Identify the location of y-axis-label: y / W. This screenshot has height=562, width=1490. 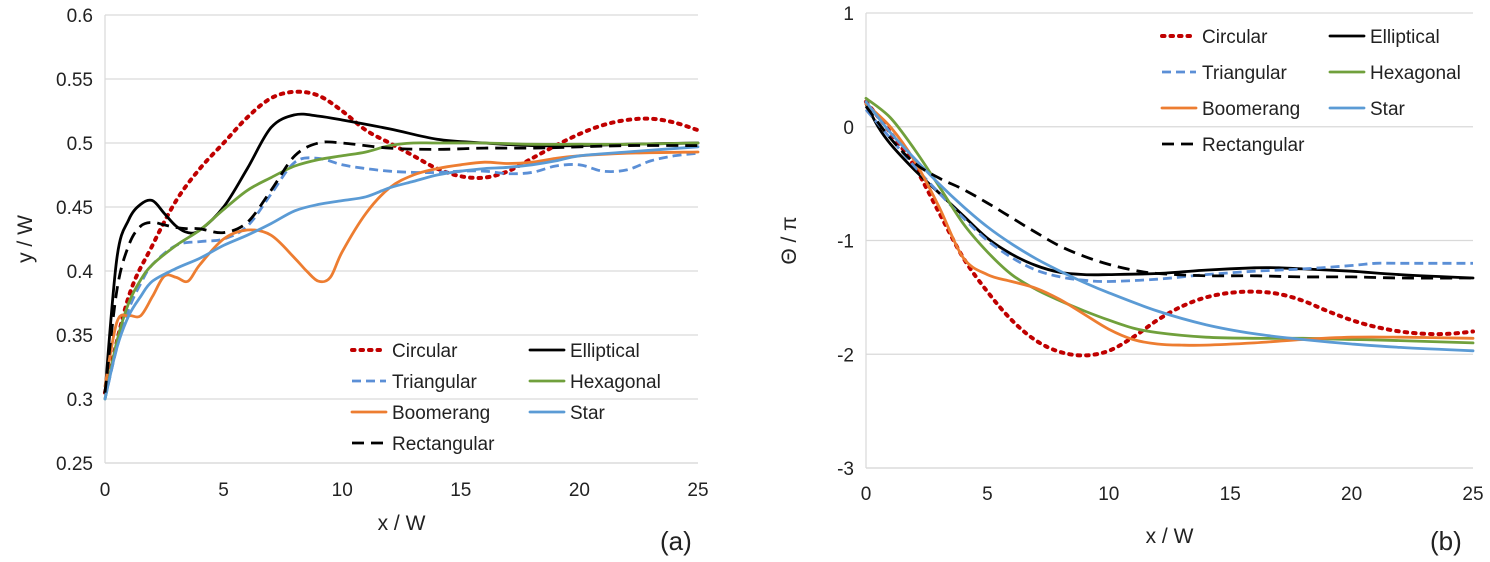
(25, 239).